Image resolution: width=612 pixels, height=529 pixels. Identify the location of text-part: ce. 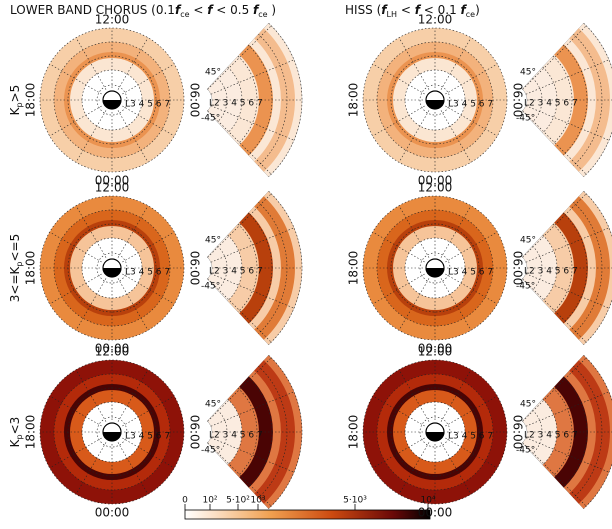
(470, 14).